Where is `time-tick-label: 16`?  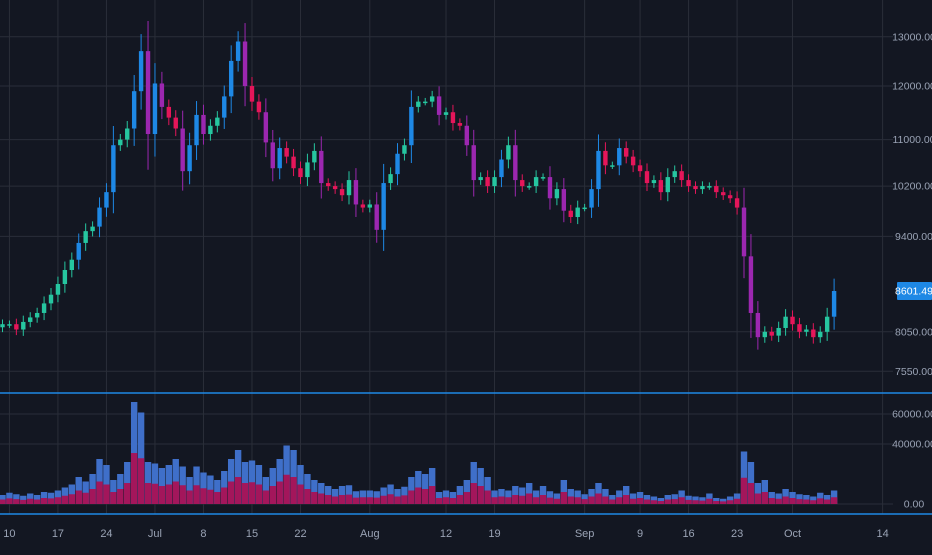 time-tick-label: 16 is located at coordinates (688, 534).